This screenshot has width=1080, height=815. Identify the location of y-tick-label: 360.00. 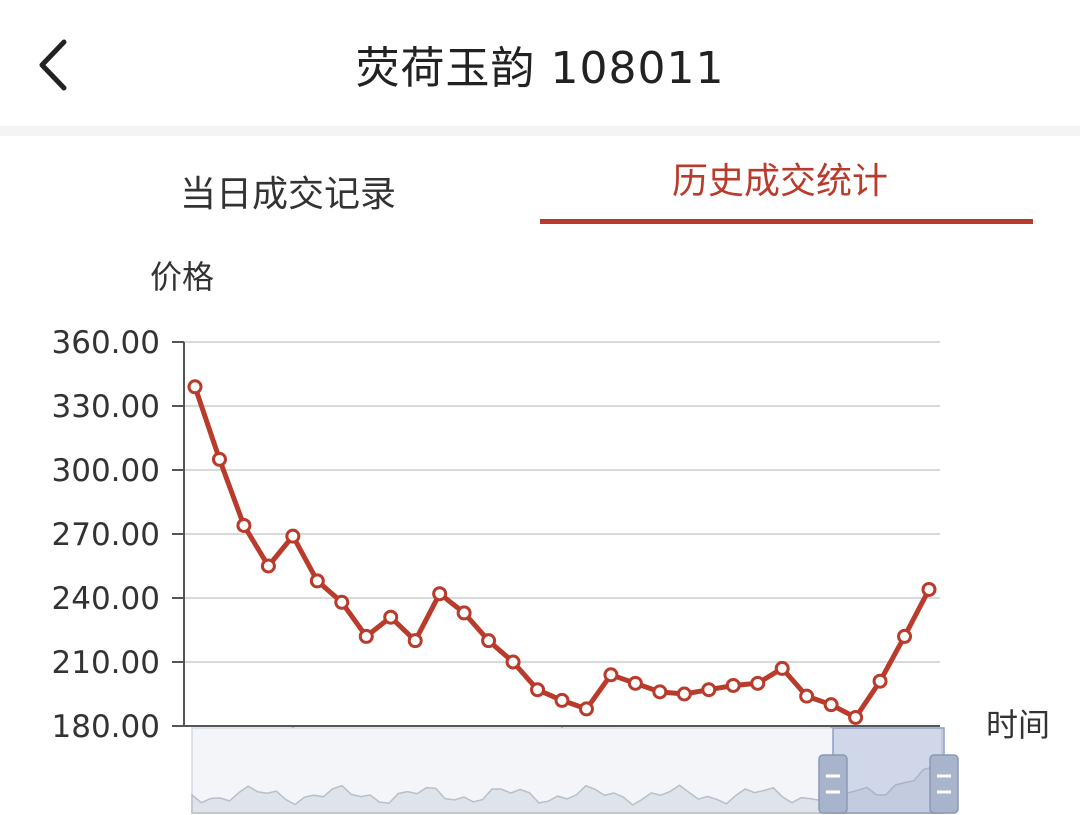
(106, 343).